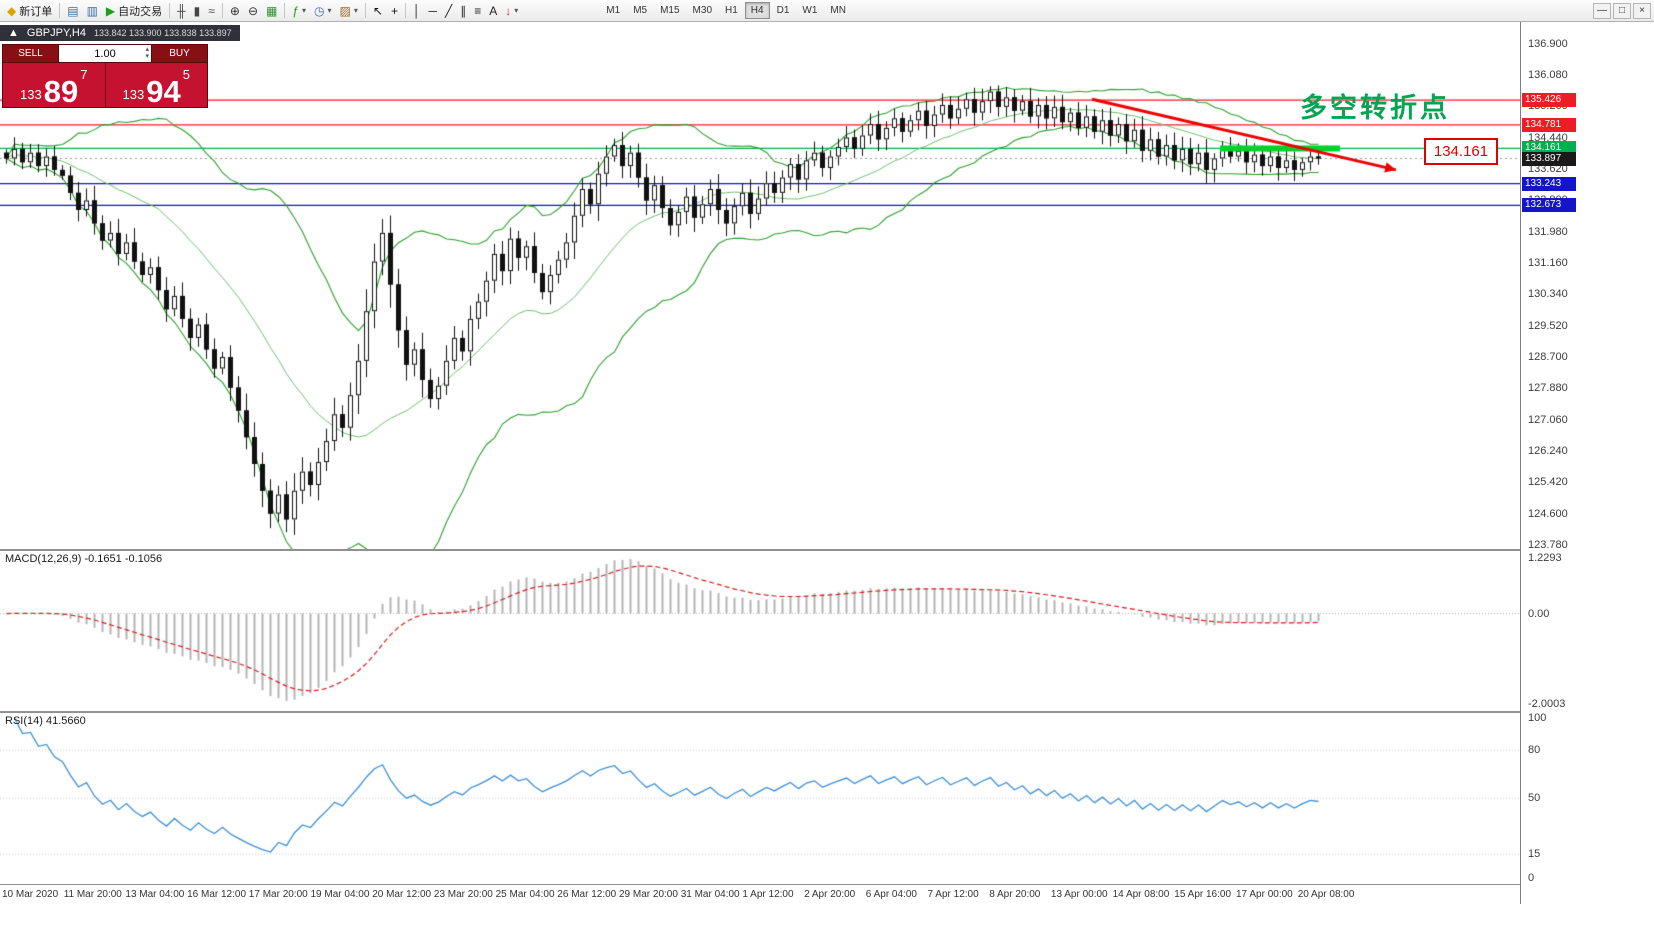  What do you see at coordinates (640, 10) in the screenshot?
I see `timeframe-m5-button: M5` at bounding box center [640, 10].